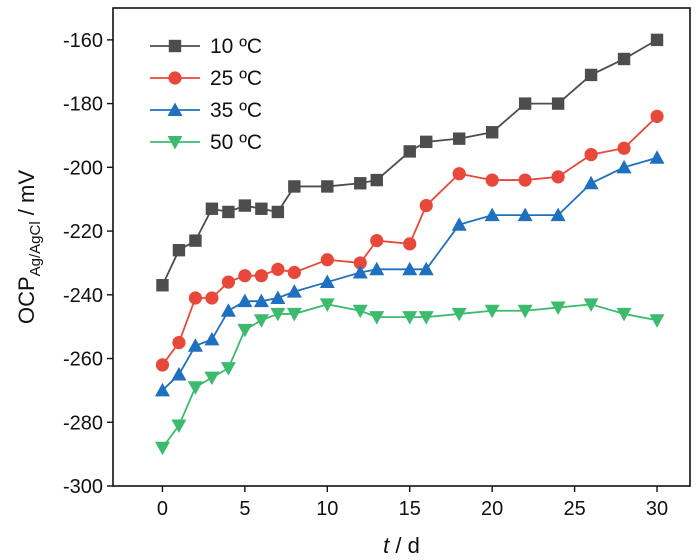  What do you see at coordinates (206, 78) in the screenshot?
I see `legend-entry: 25 ºC` at bounding box center [206, 78].